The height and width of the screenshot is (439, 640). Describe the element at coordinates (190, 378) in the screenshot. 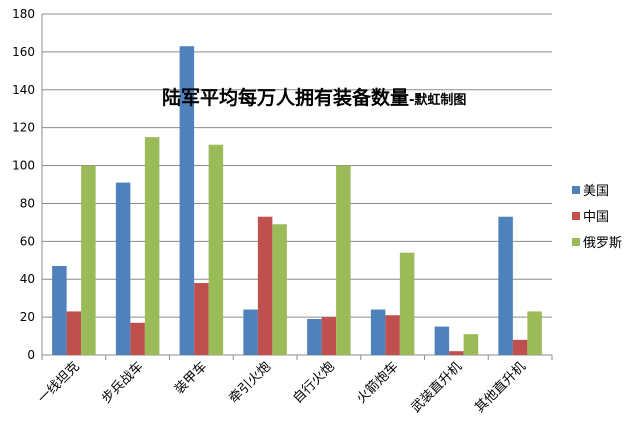

I see `x-category-label: 装甲车` at that location.